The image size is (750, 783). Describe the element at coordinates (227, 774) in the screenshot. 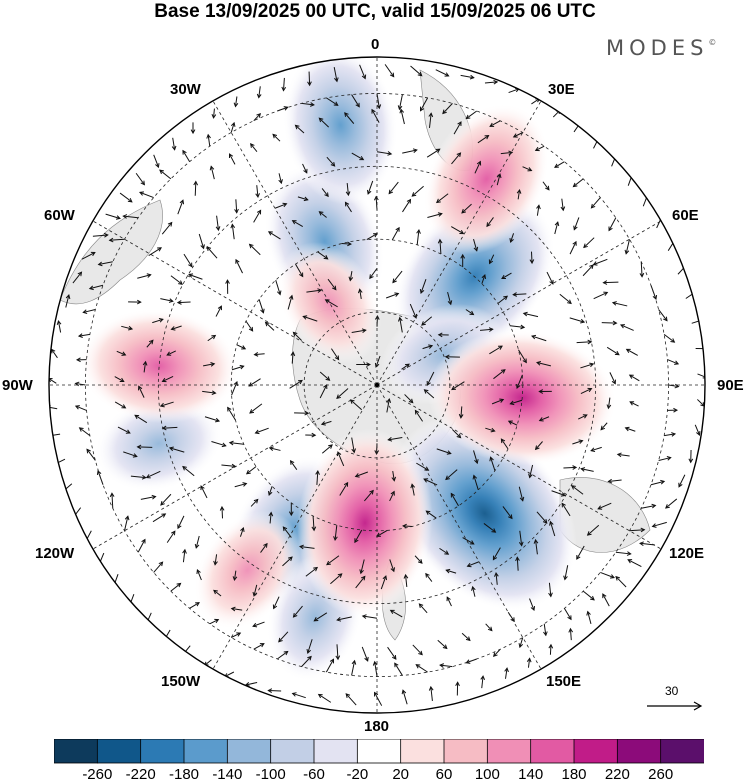

I see `colorbar-tick: -140` at that location.